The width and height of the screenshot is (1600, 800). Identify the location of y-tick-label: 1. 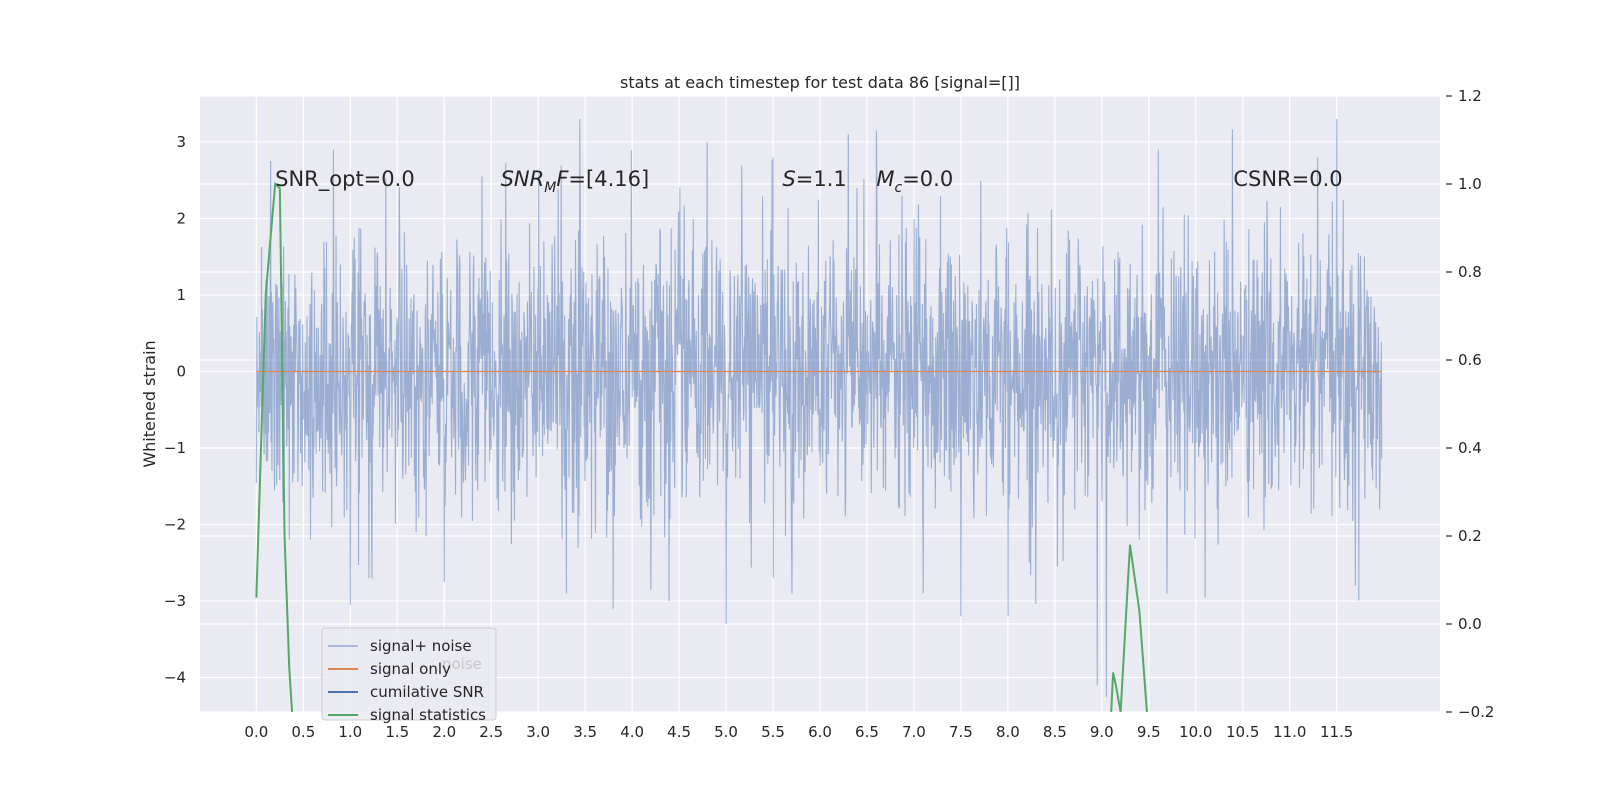
(181, 295).